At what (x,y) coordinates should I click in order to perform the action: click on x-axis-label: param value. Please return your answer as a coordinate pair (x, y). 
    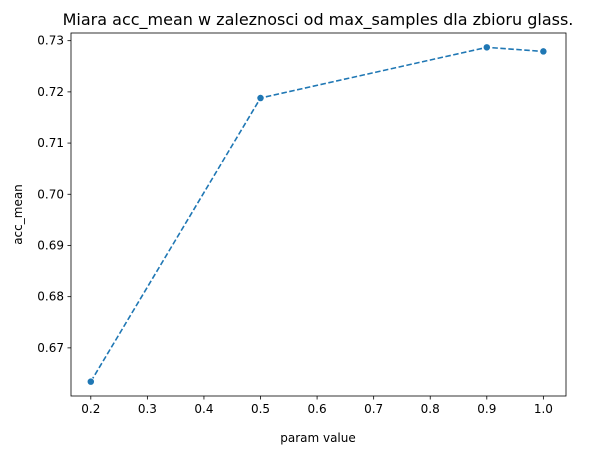
    Looking at the image, I should click on (318, 438).